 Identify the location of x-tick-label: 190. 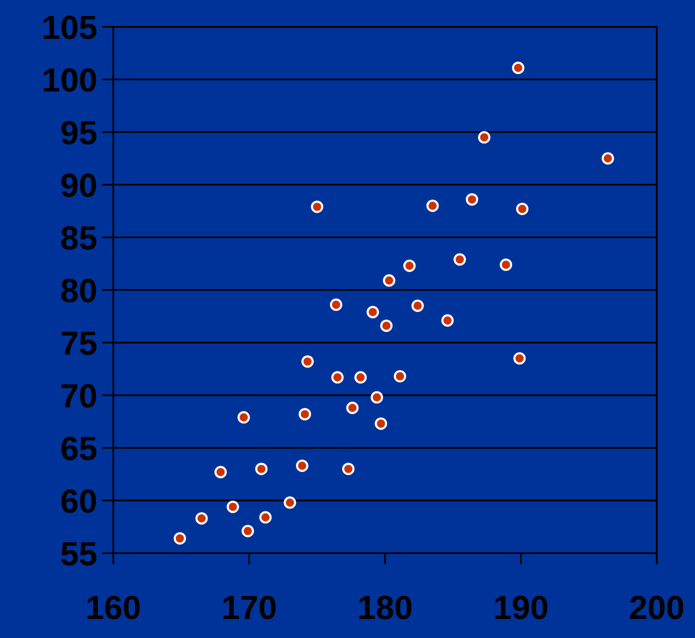
(521, 608).